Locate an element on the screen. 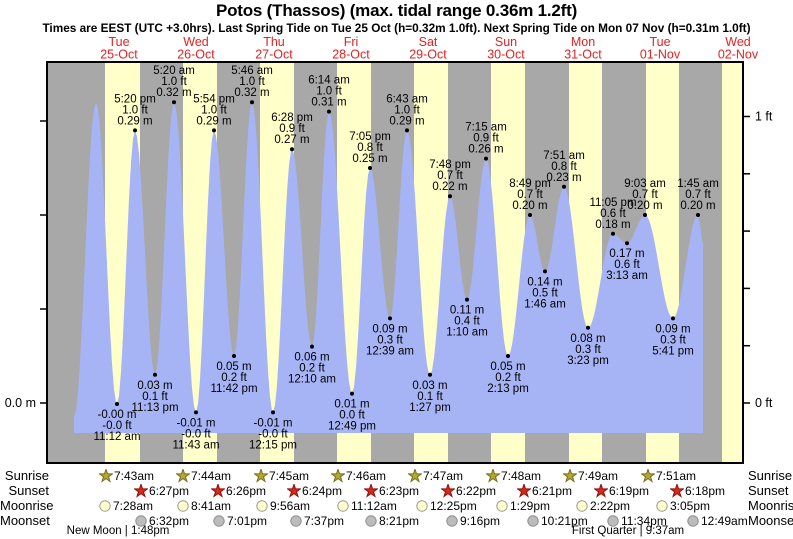 This screenshot has height=539, width=793. tide-annotation-line: 6:43 am is located at coordinates (407, 99).